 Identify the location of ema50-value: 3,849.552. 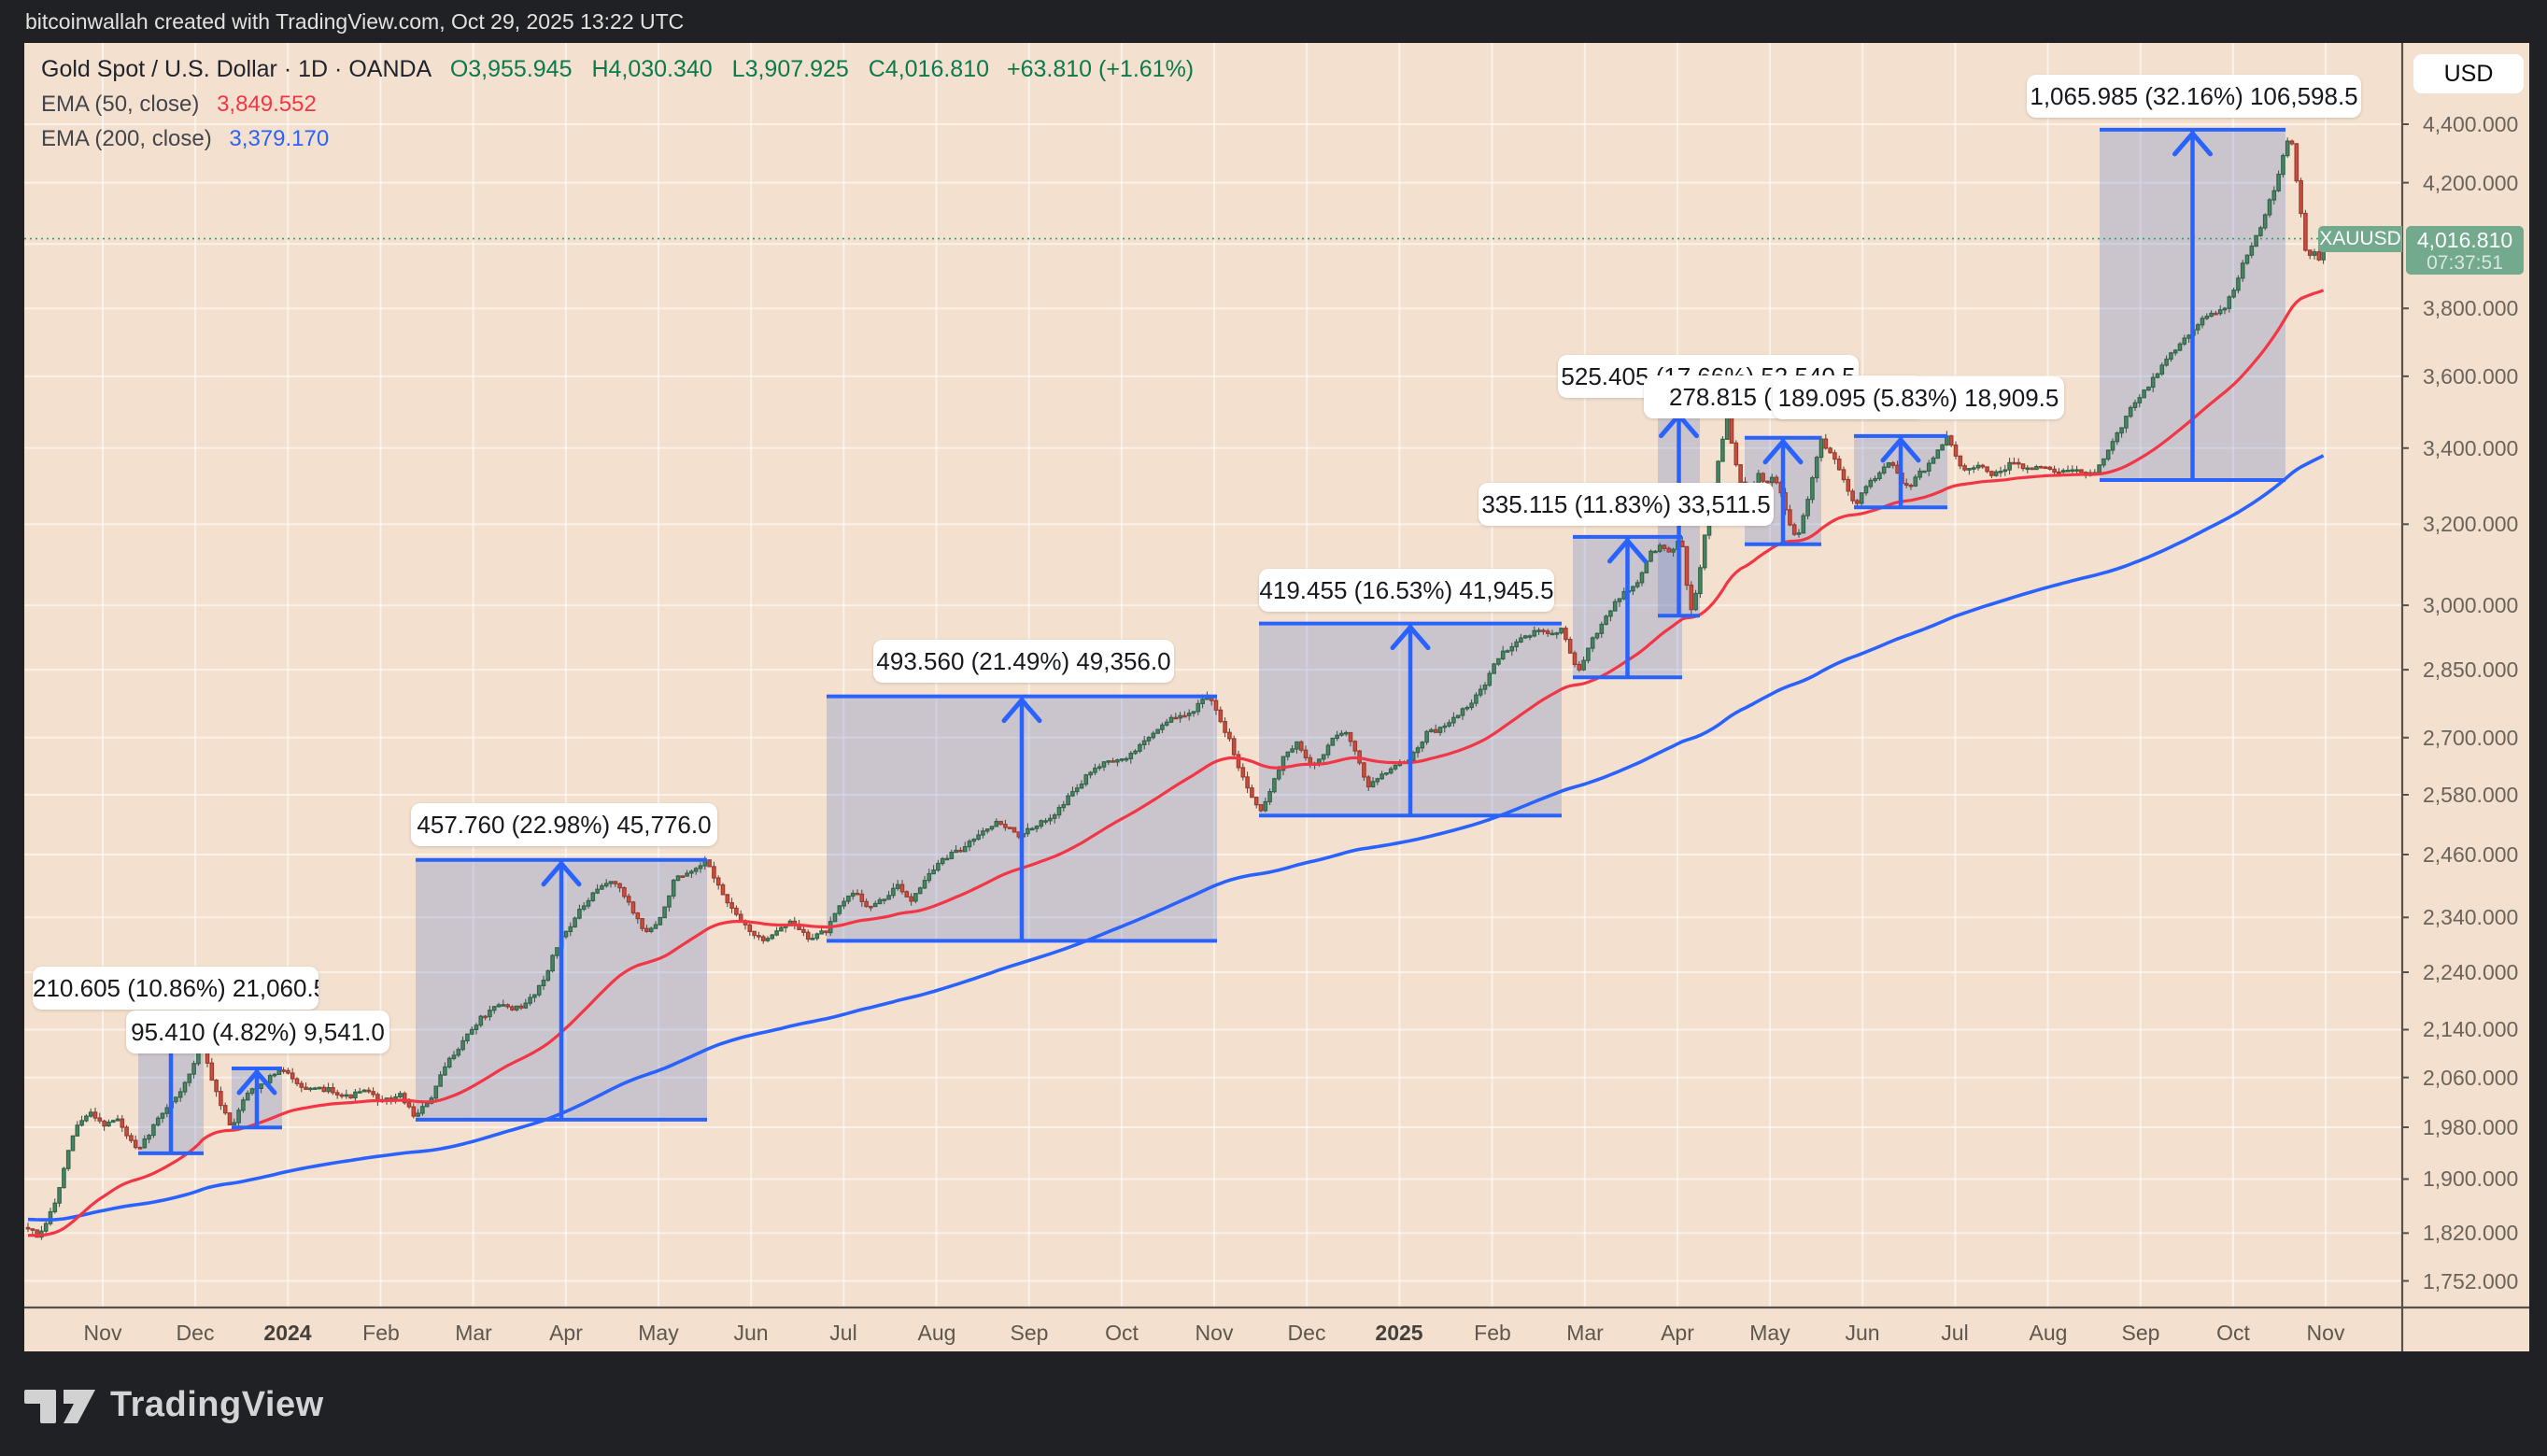
(267, 104).